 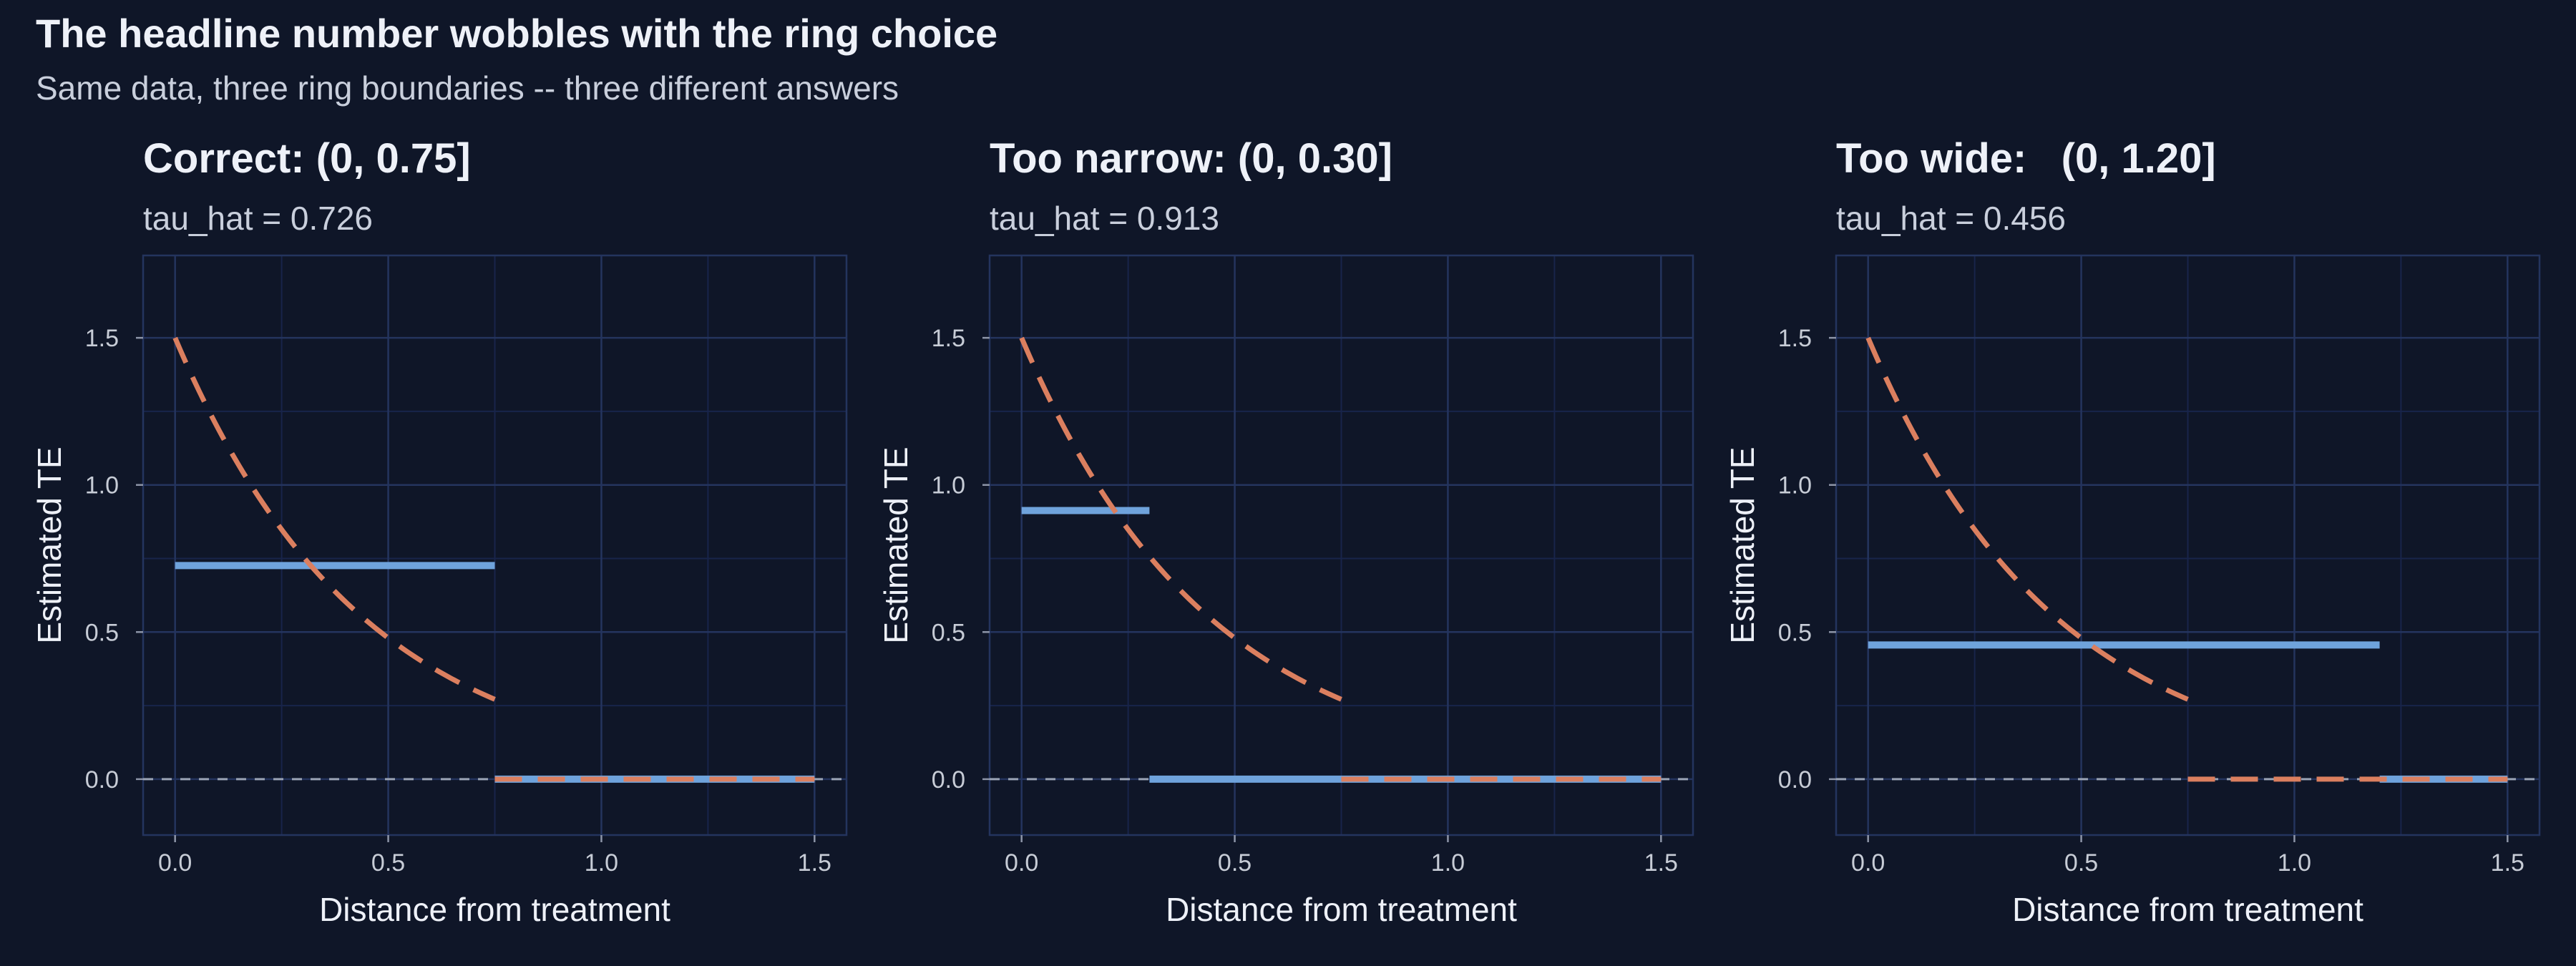 What do you see at coordinates (1951, 218) in the screenshot?
I see `panel-3-subtitle: tau_hat = 0.456` at bounding box center [1951, 218].